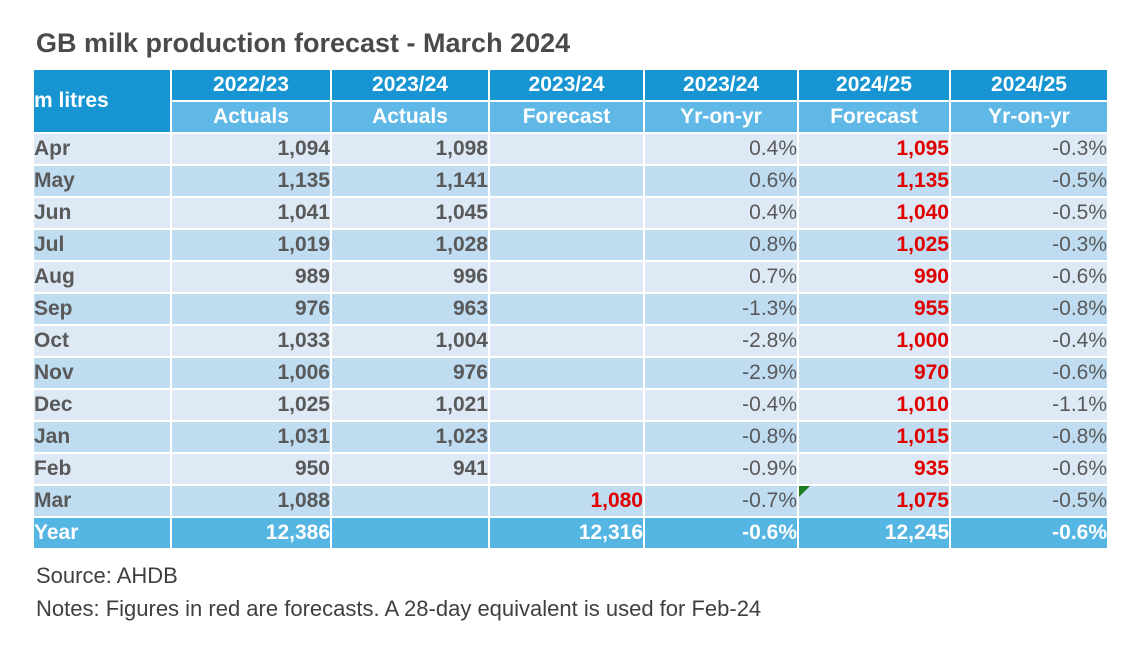 The height and width of the screenshot is (659, 1132). What do you see at coordinates (410, 149) in the screenshot?
I see `actuals-2023-24-cell: 1,098` at bounding box center [410, 149].